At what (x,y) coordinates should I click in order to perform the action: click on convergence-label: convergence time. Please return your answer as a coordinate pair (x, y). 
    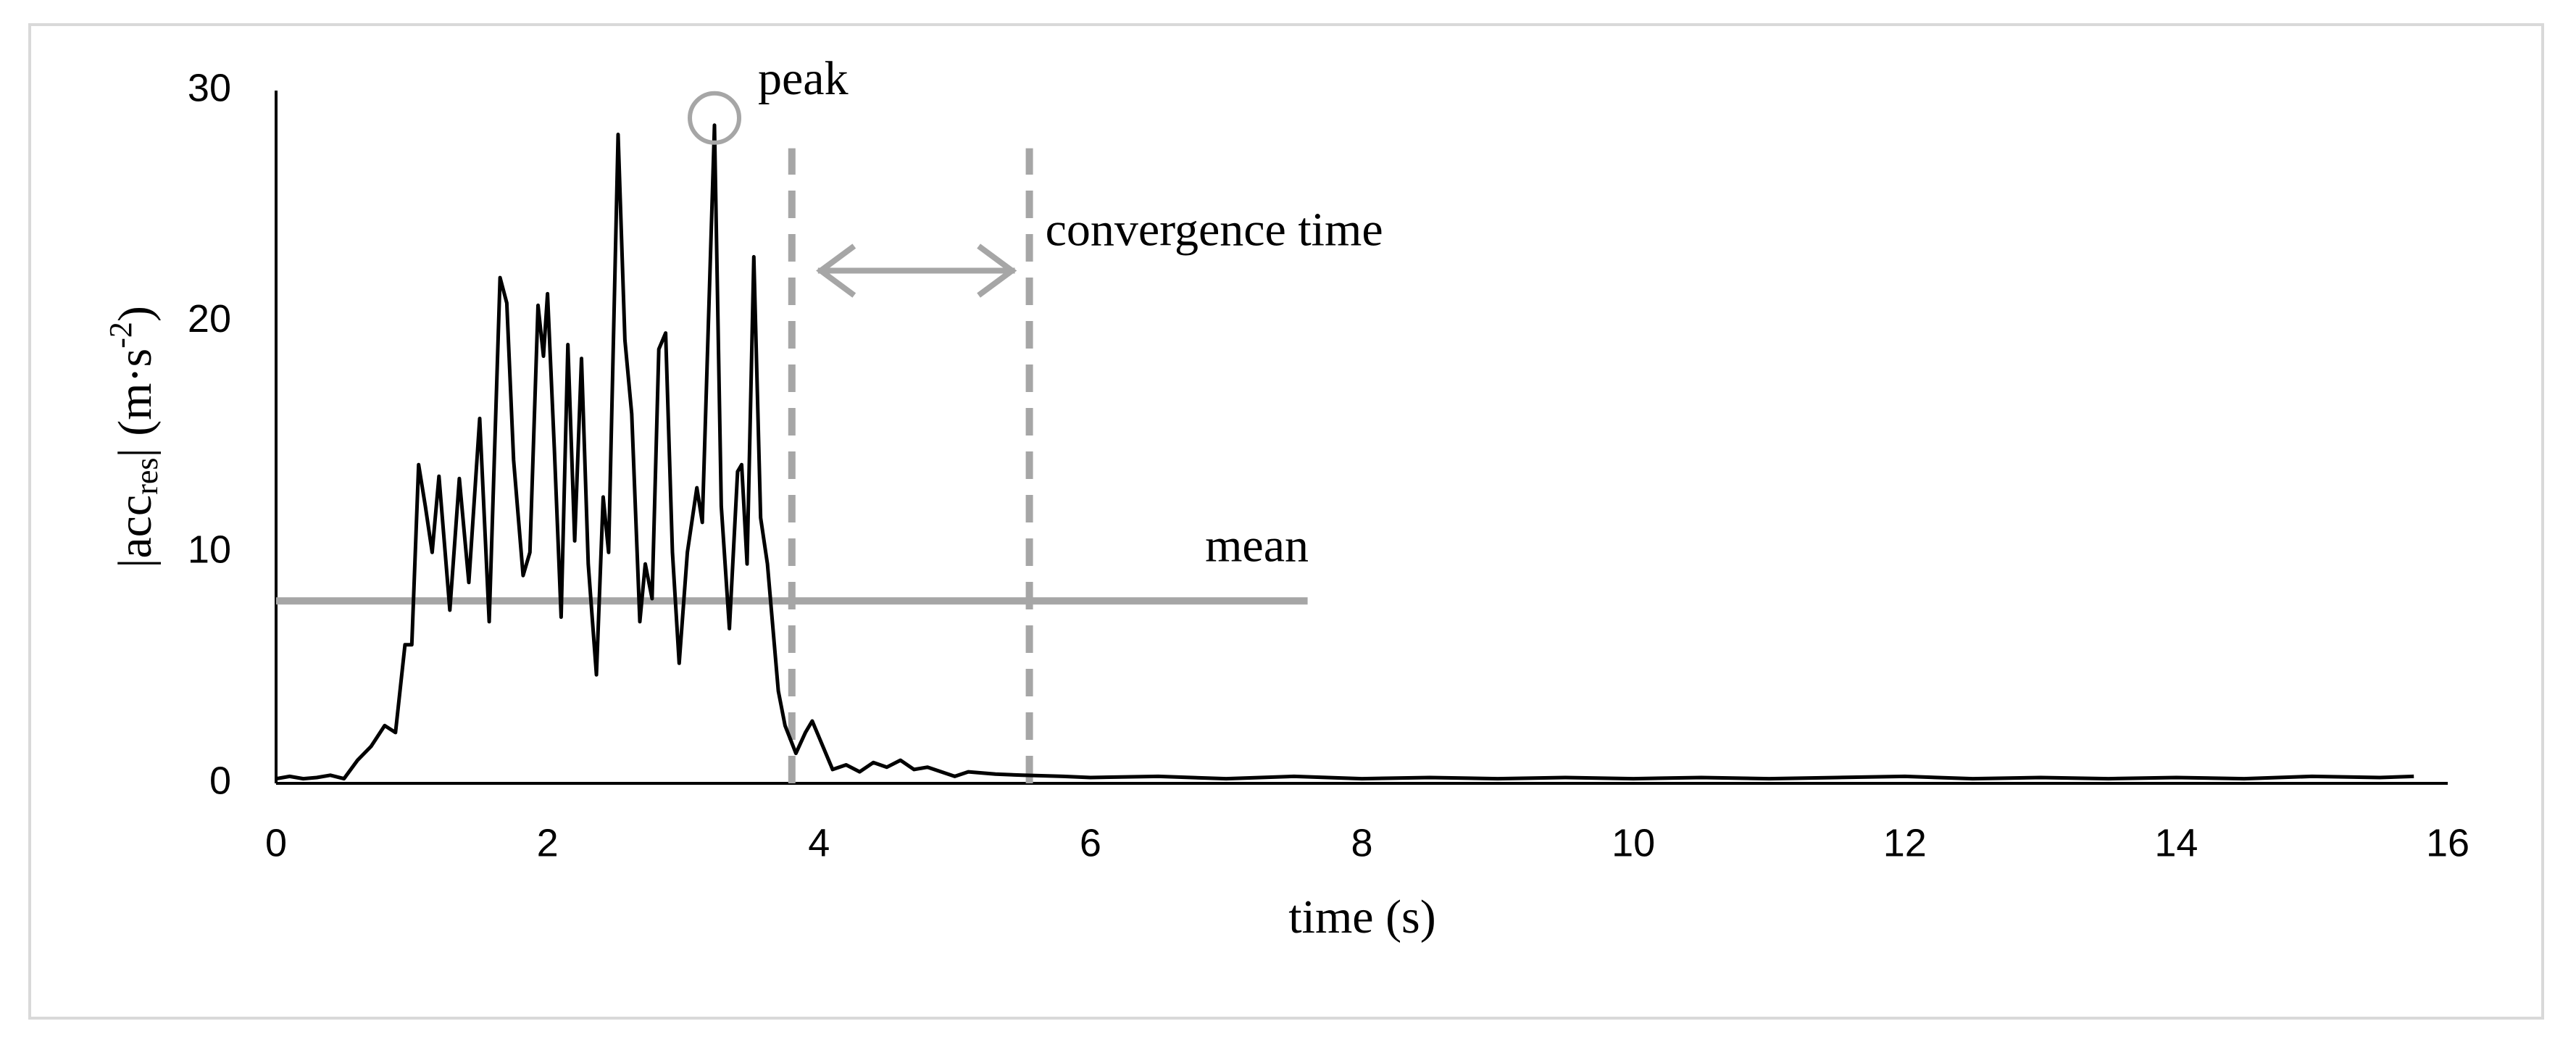
    Looking at the image, I should click on (1214, 230).